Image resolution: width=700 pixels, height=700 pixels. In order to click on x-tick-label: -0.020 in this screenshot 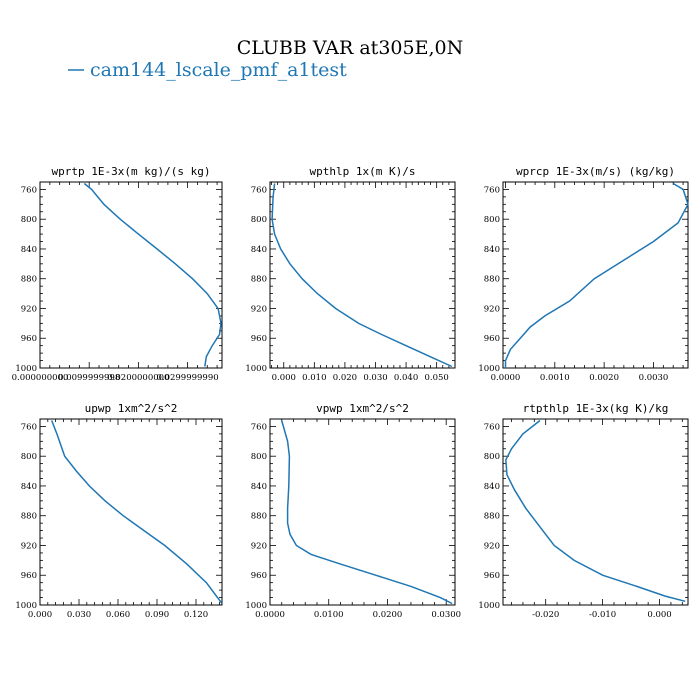, I will do `click(545, 615)`.